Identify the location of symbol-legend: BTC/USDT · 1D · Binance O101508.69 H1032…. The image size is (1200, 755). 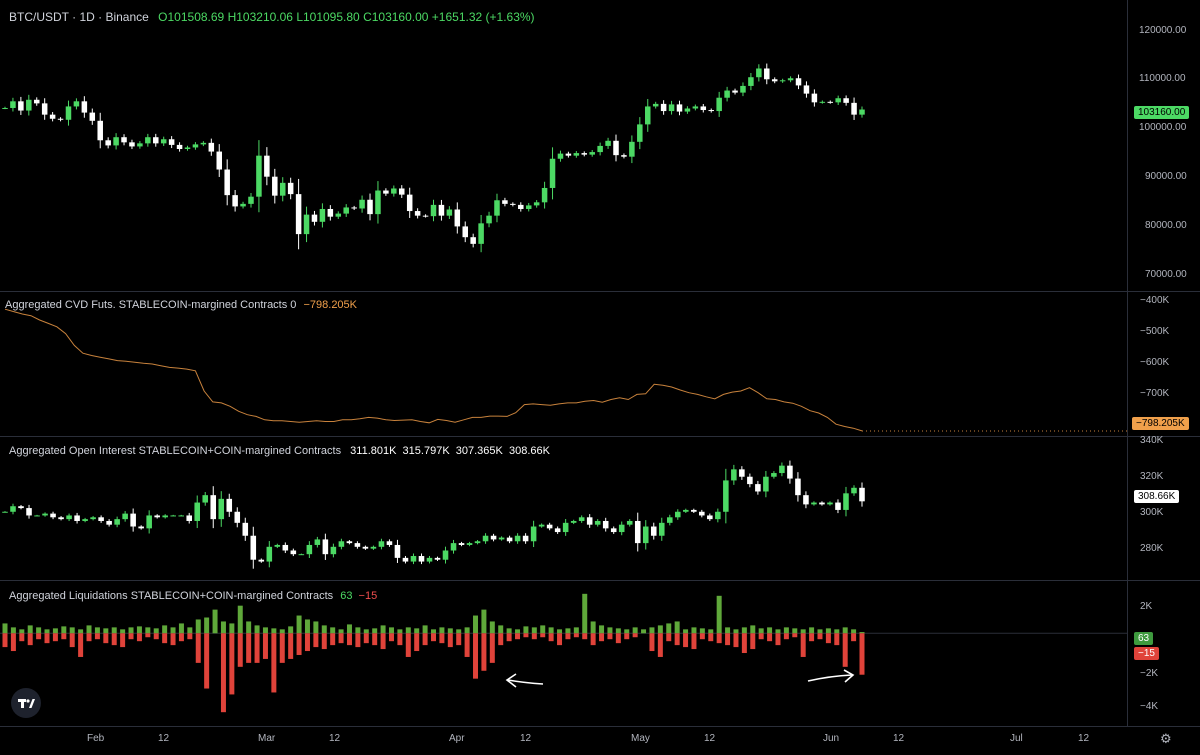
(272, 17).